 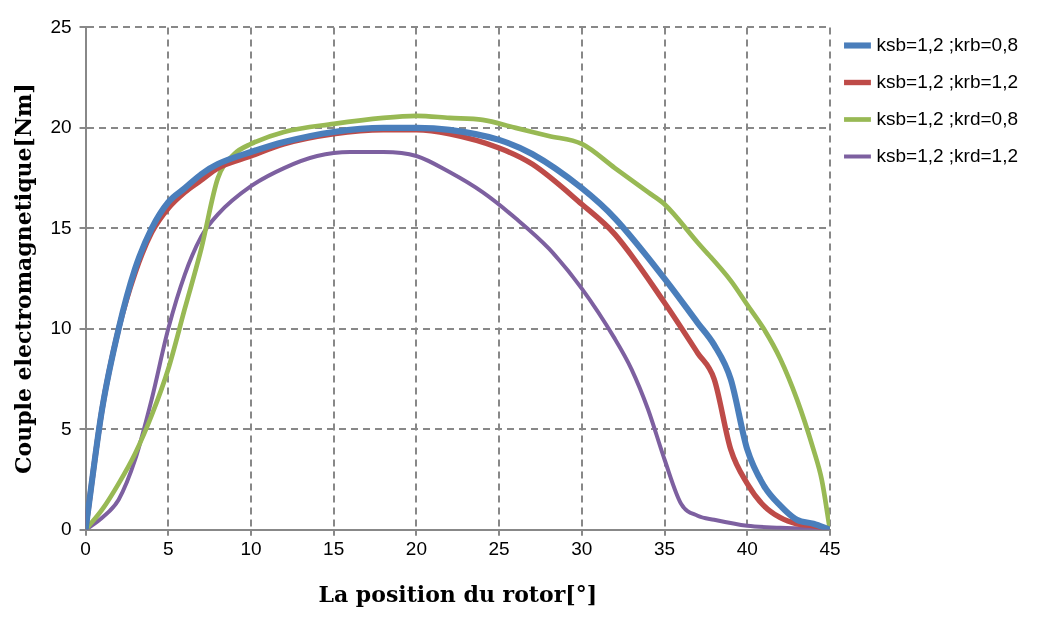 What do you see at coordinates (334, 549) in the screenshot?
I see `x-tick-label: 15` at bounding box center [334, 549].